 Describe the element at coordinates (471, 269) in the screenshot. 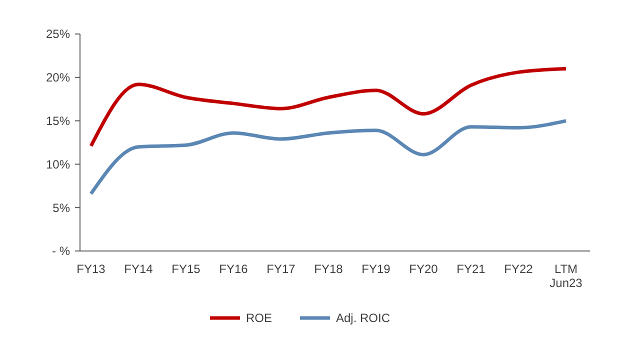

I see `x-tick-label: FY21` at that location.